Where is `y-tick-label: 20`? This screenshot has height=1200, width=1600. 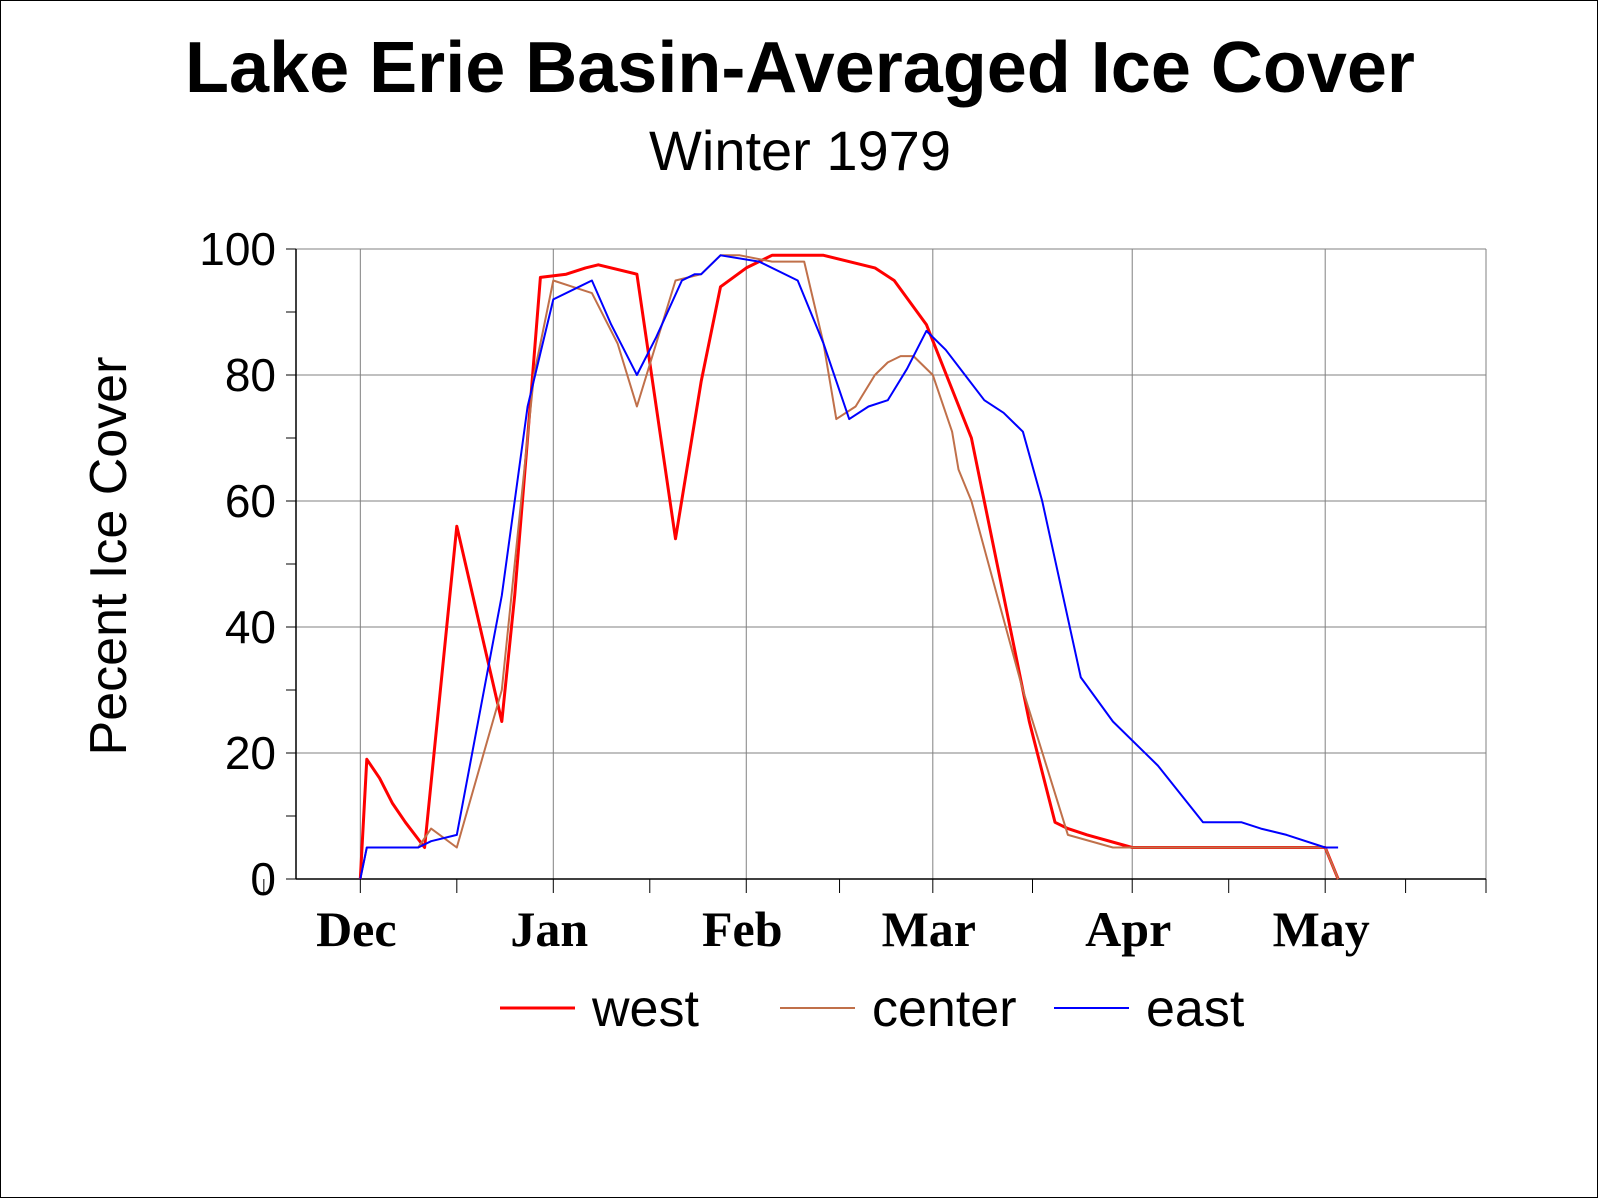
y-tick-label: 20 is located at coordinates (250, 753).